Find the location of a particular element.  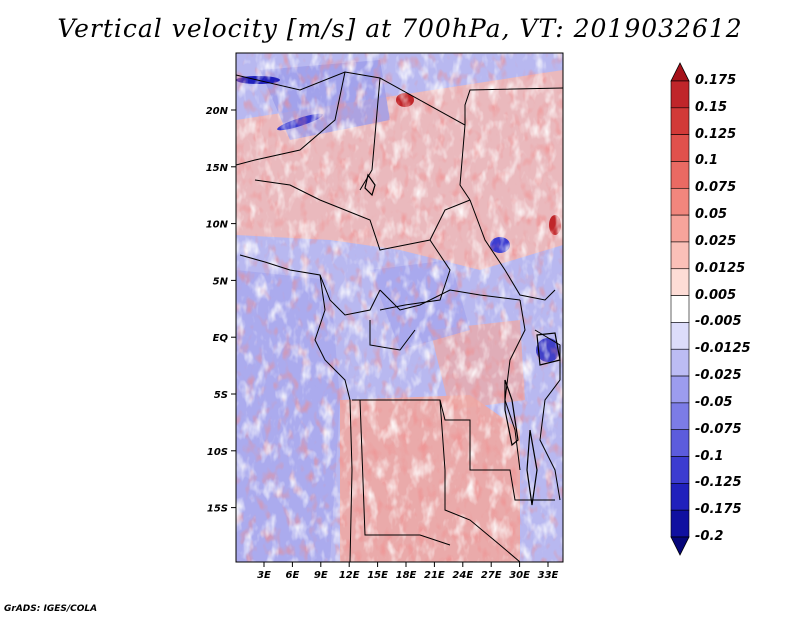

colorbar-label: -0.125 is located at coordinates (718, 483).